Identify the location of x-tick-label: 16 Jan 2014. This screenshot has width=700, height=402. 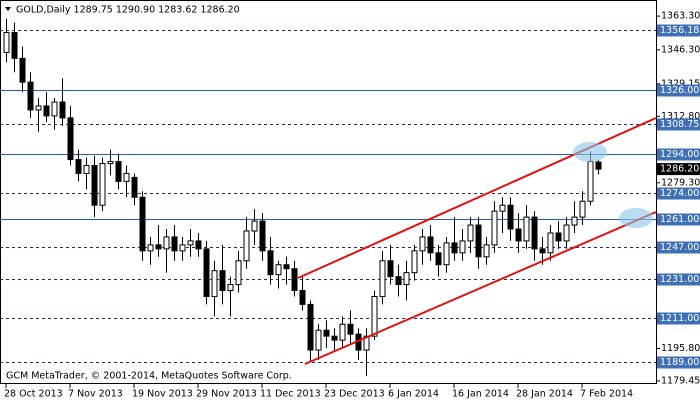
(480, 394).